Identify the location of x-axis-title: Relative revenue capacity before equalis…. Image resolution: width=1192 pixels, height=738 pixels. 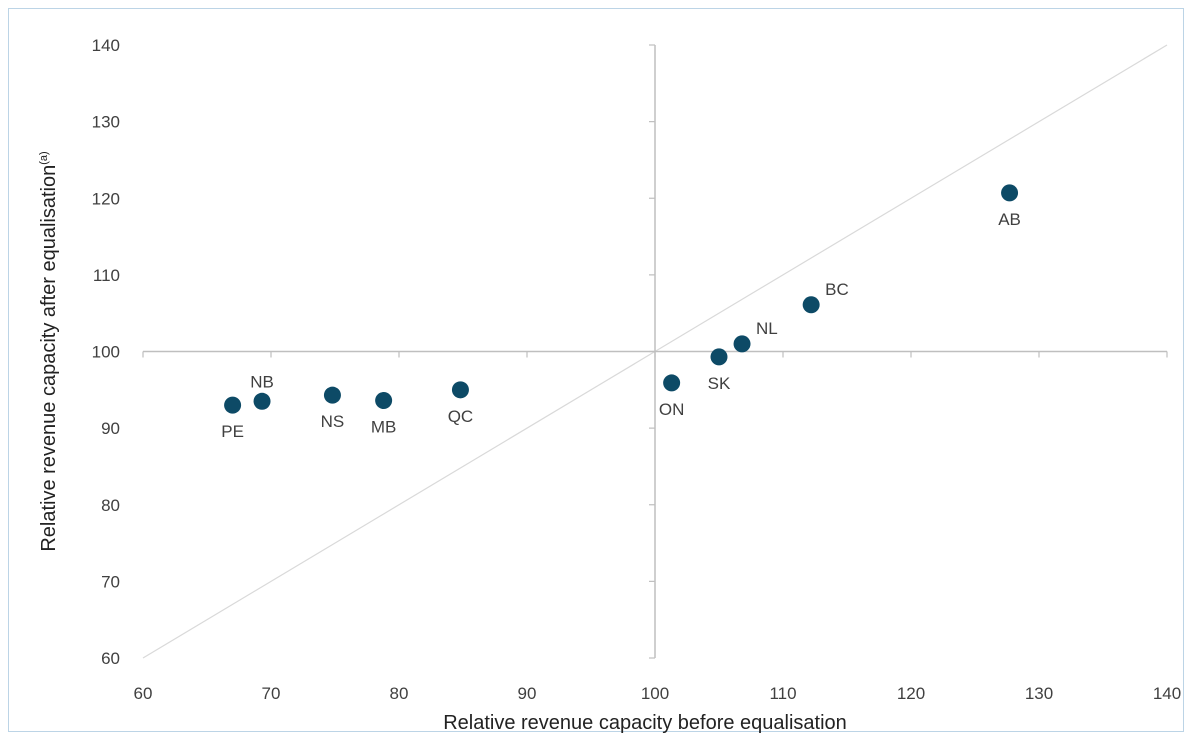
(645, 723).